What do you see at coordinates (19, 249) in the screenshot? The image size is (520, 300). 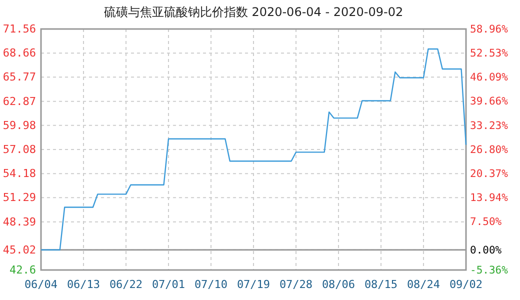 I see `y-tick-label: 45.02` at bounding box center [19, 249].